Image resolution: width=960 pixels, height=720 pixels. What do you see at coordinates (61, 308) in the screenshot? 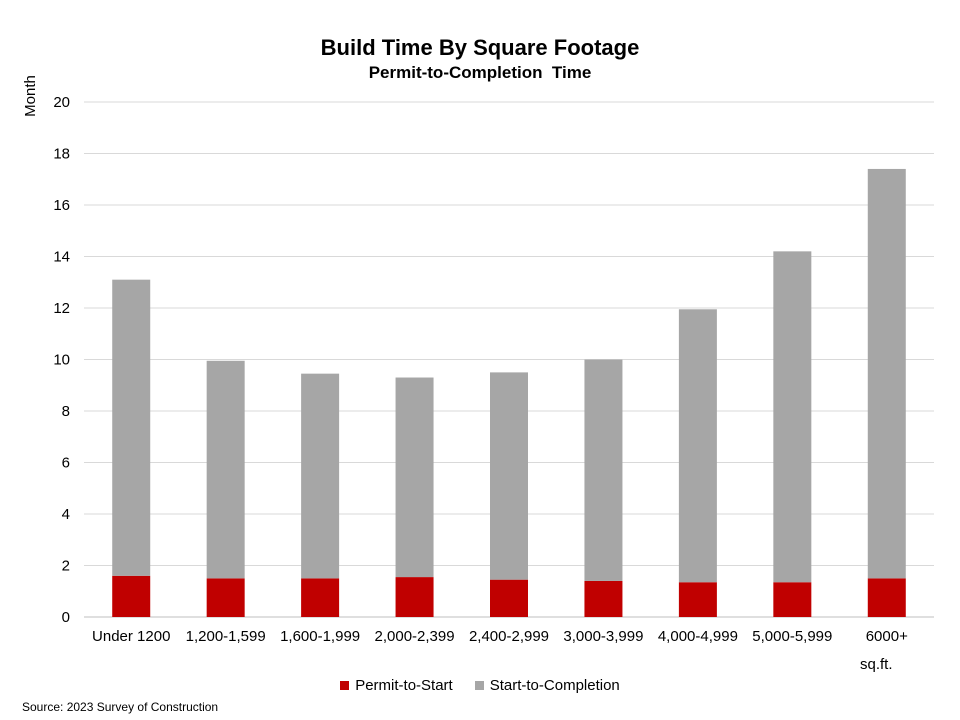
I see `y-tick-label: 12` at bounding box center [61, 308].